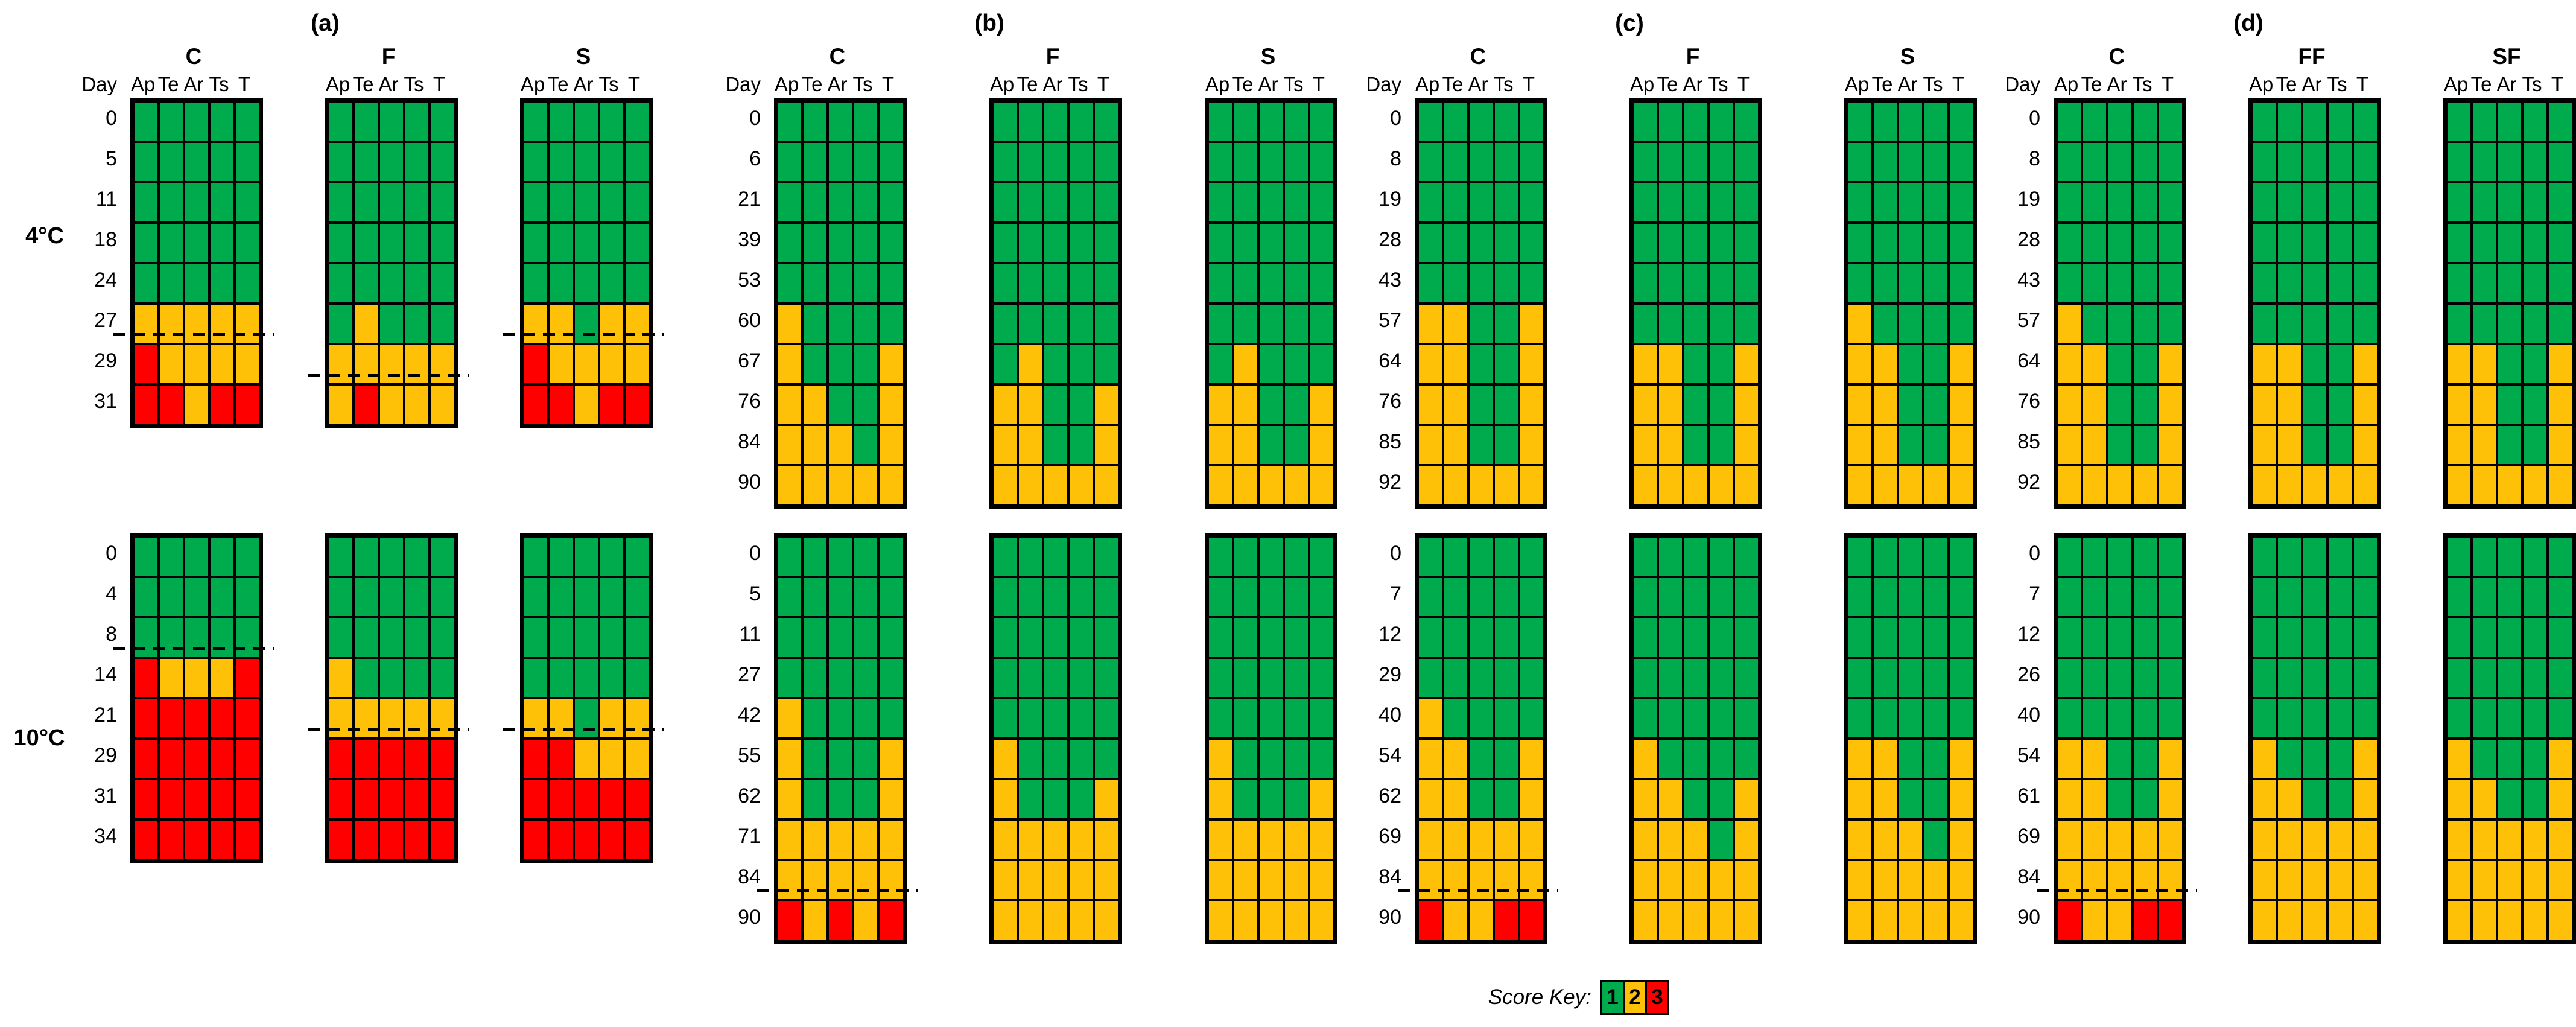 The width and height of the screenshot is (2576, 1027). I want to click on score-cell-b-4c-C-d21-Te, so click(815, 202).